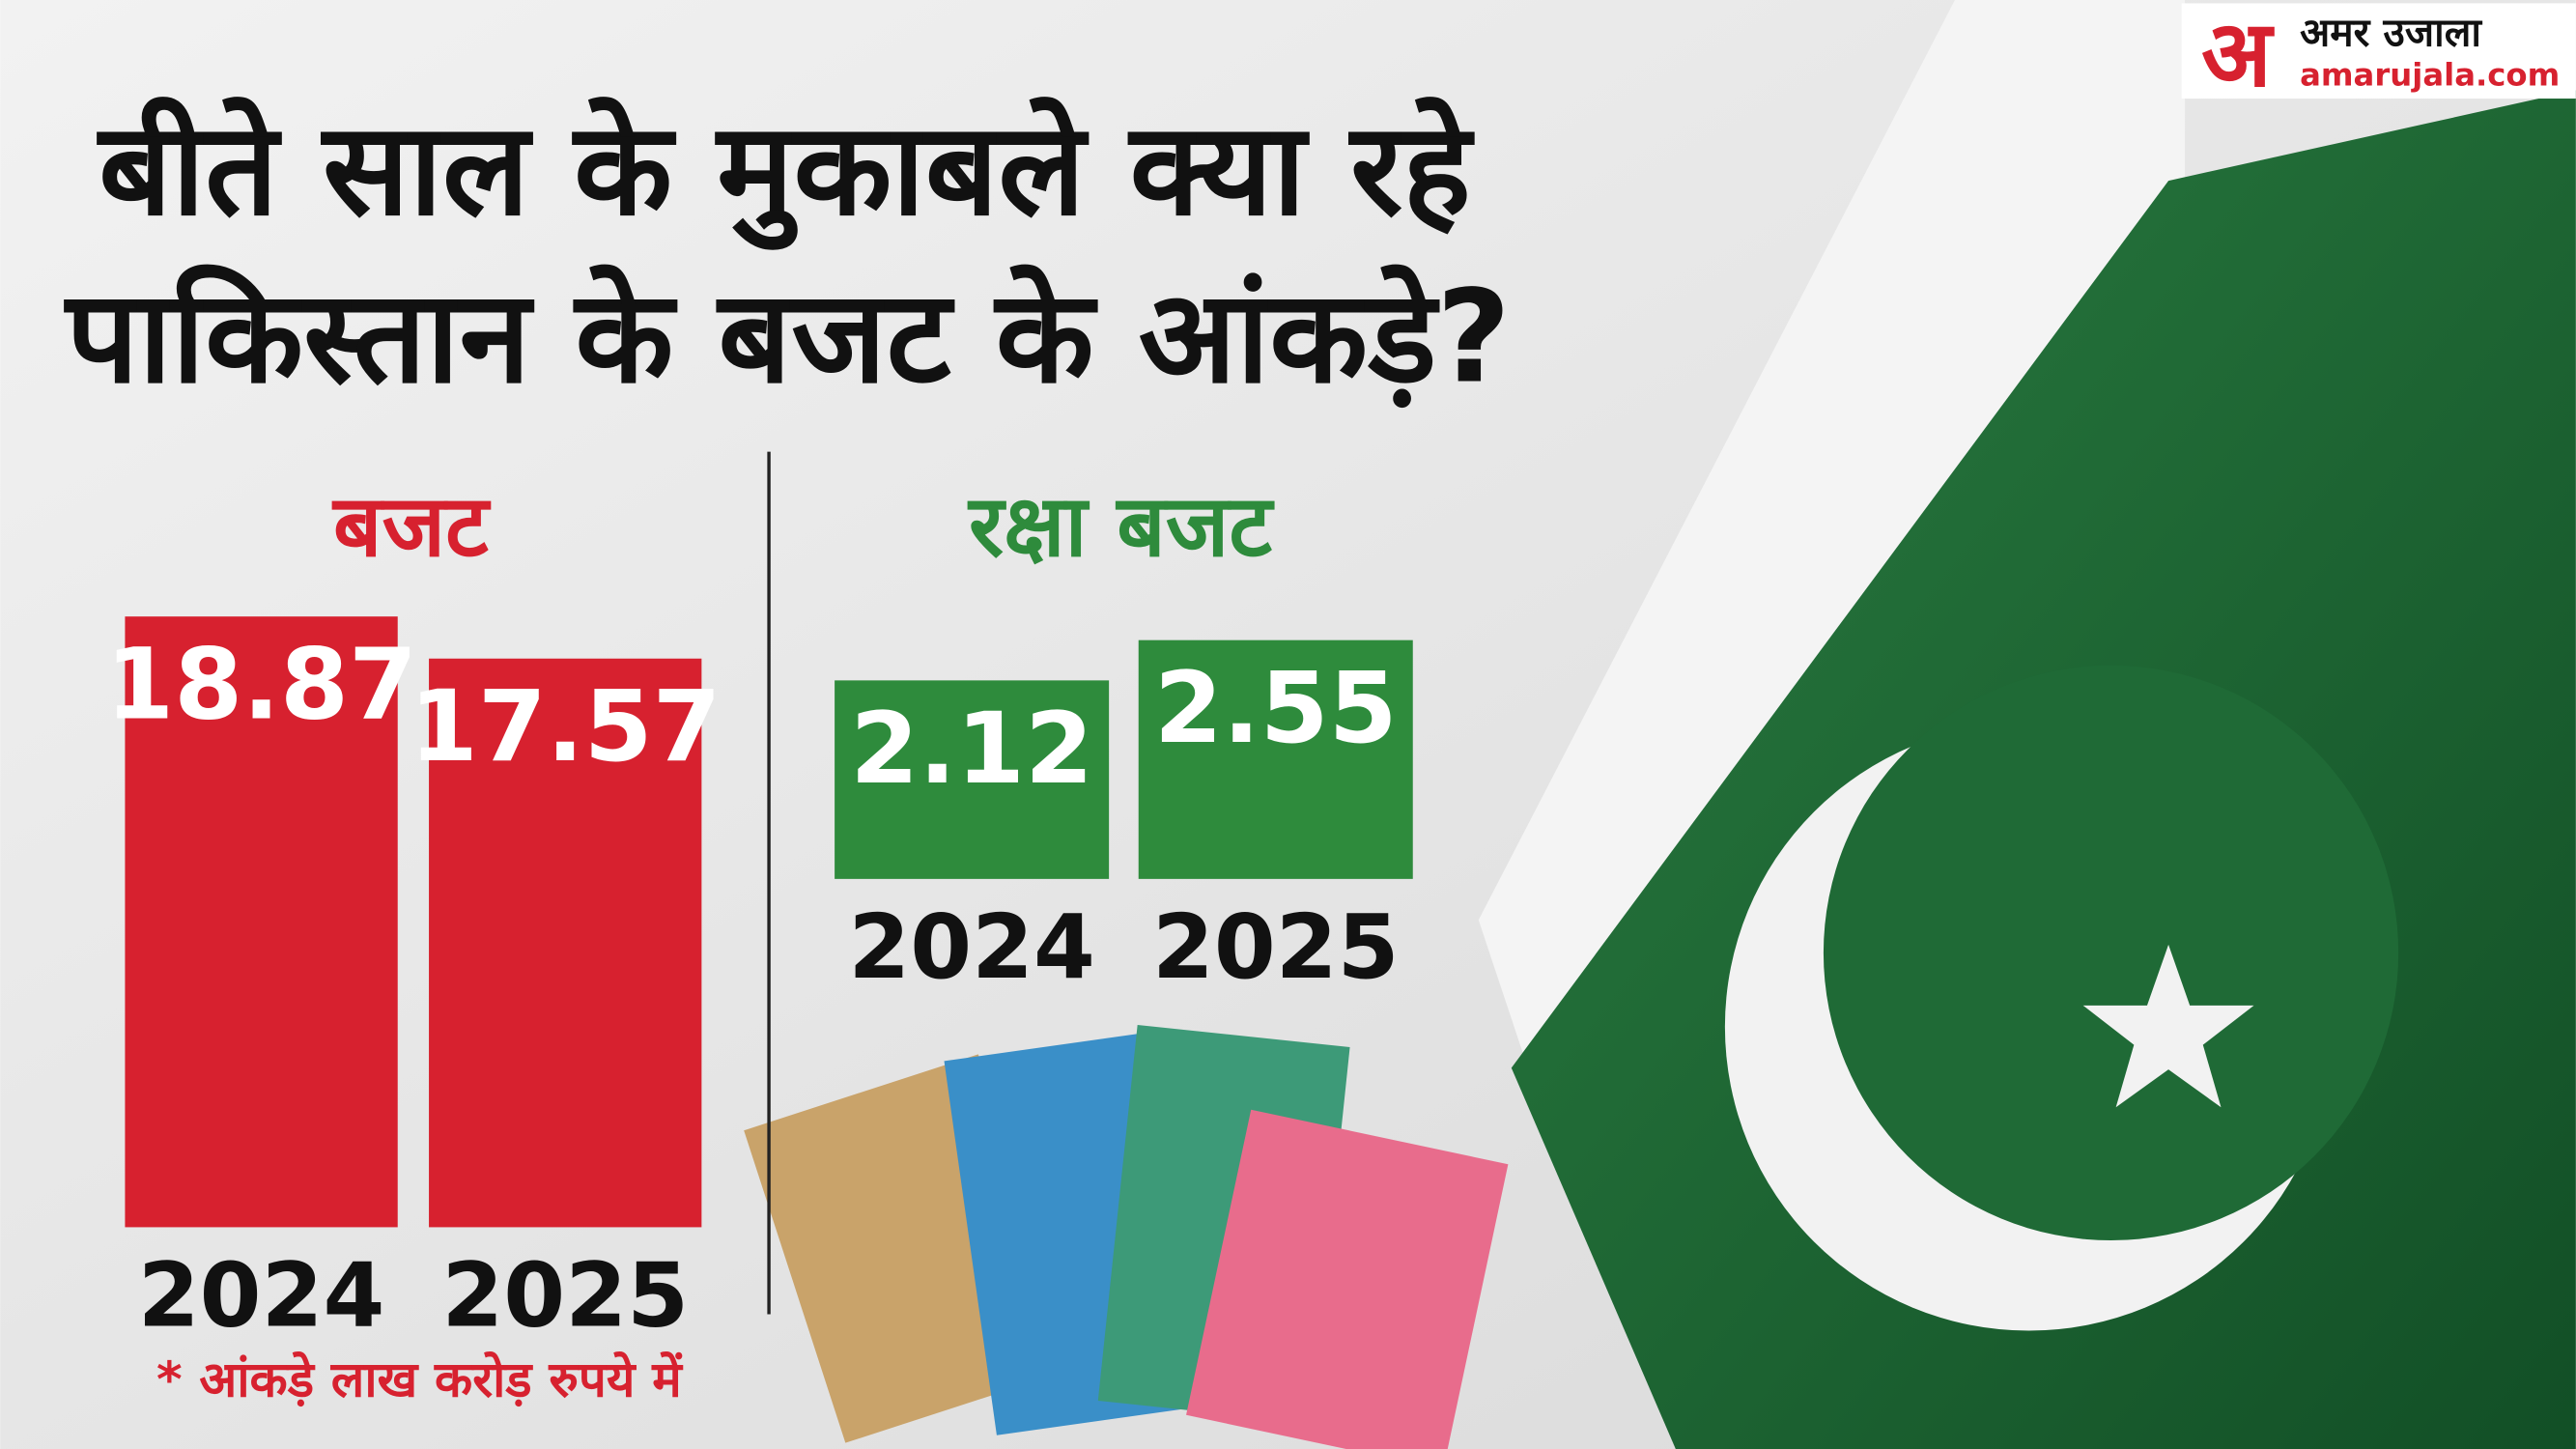 The image size is (2576, 1449). I want to click on logo-box, so click(2378, 51).